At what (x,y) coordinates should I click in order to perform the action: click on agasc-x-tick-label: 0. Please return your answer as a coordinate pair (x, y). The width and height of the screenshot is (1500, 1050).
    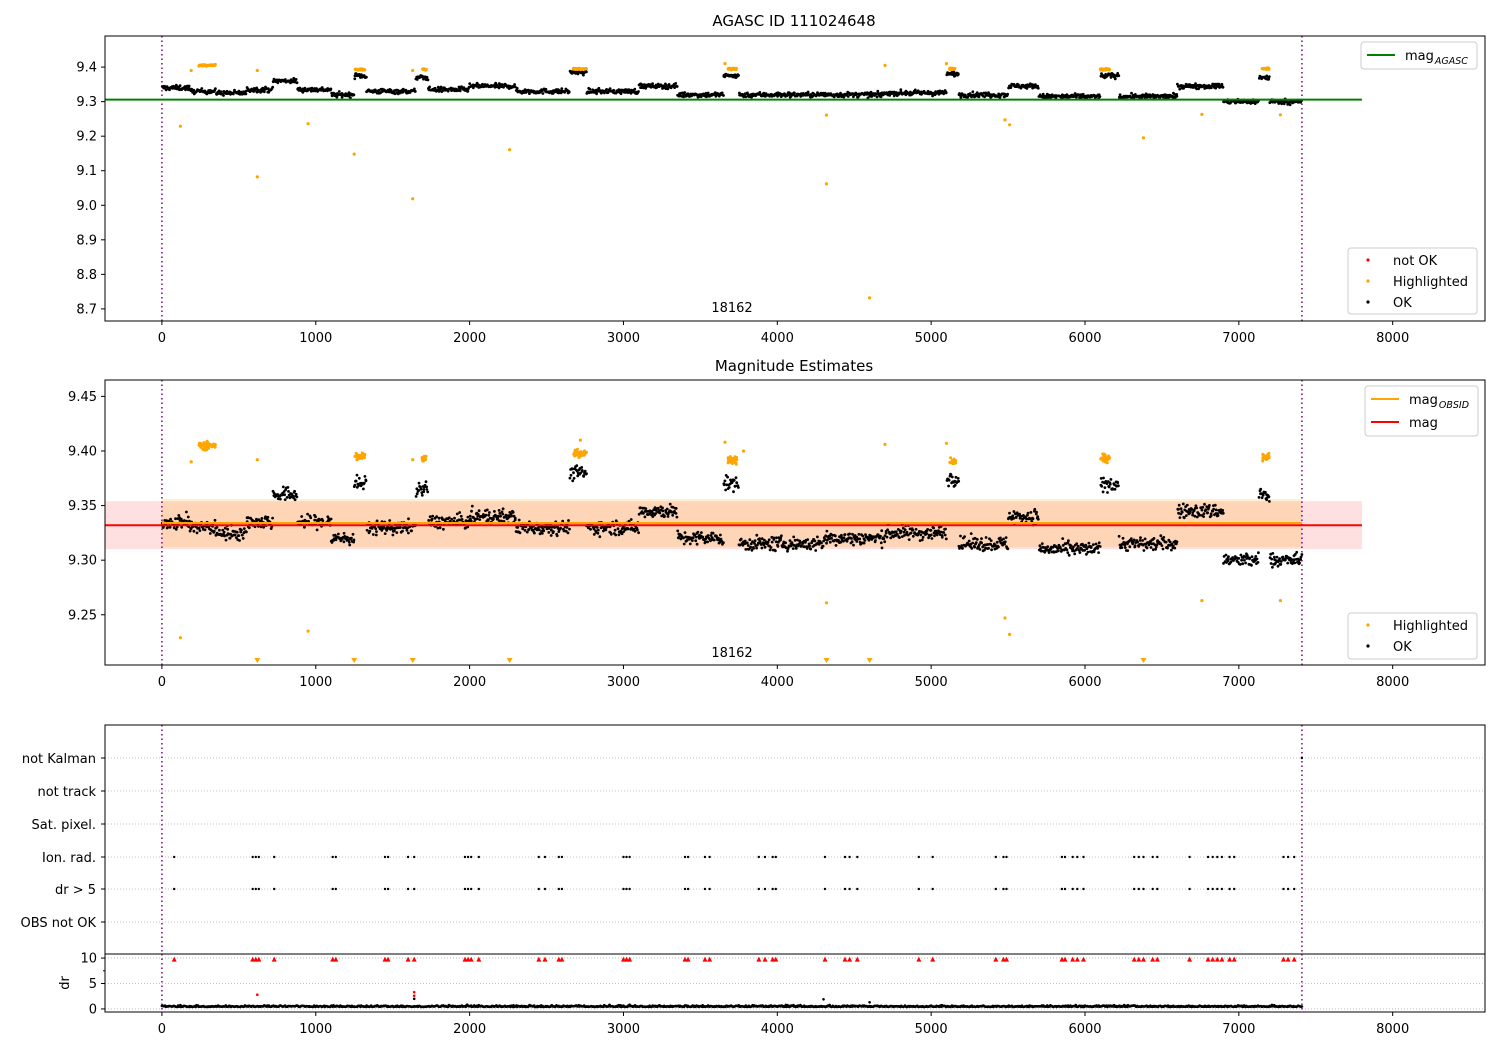
    Looking at the image, I should click on (162, 338).